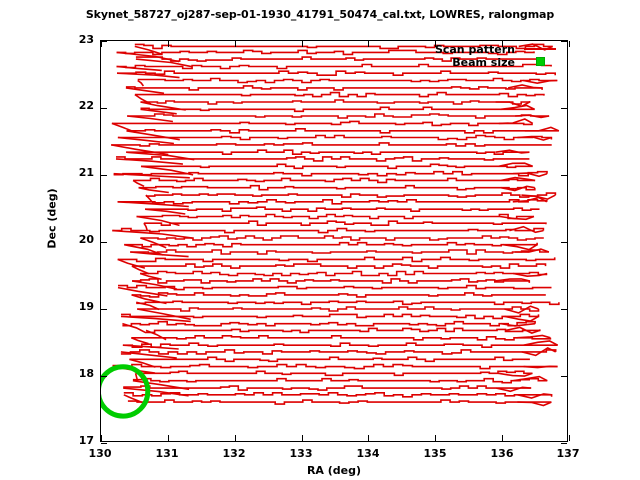 This screenshot has height=480, width=640. I want to click on xtick-label-136: 136, so click(502, 453).